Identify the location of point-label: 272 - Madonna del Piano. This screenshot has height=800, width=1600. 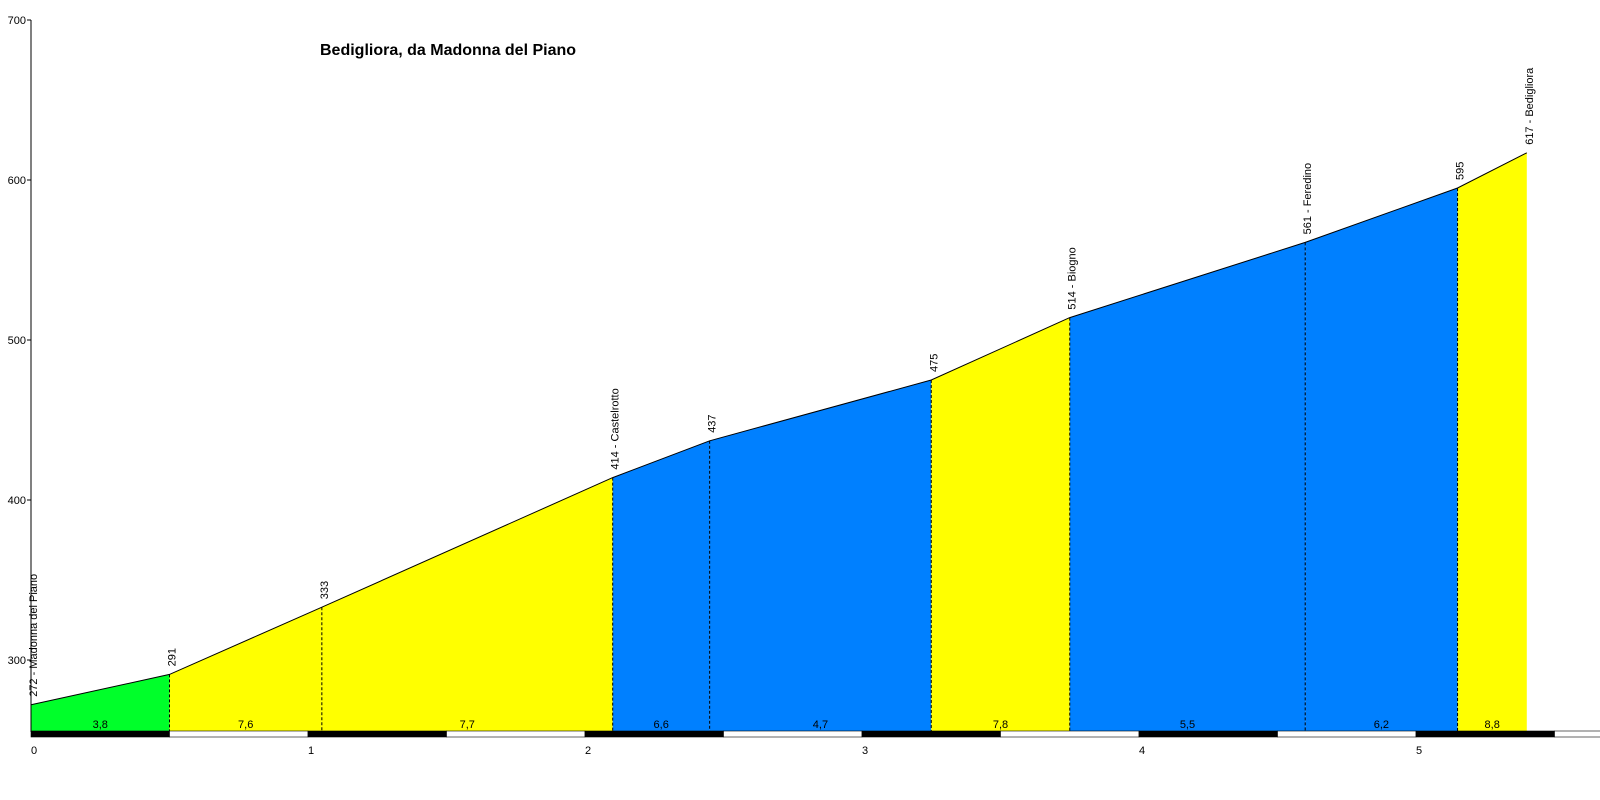
(34, 635).